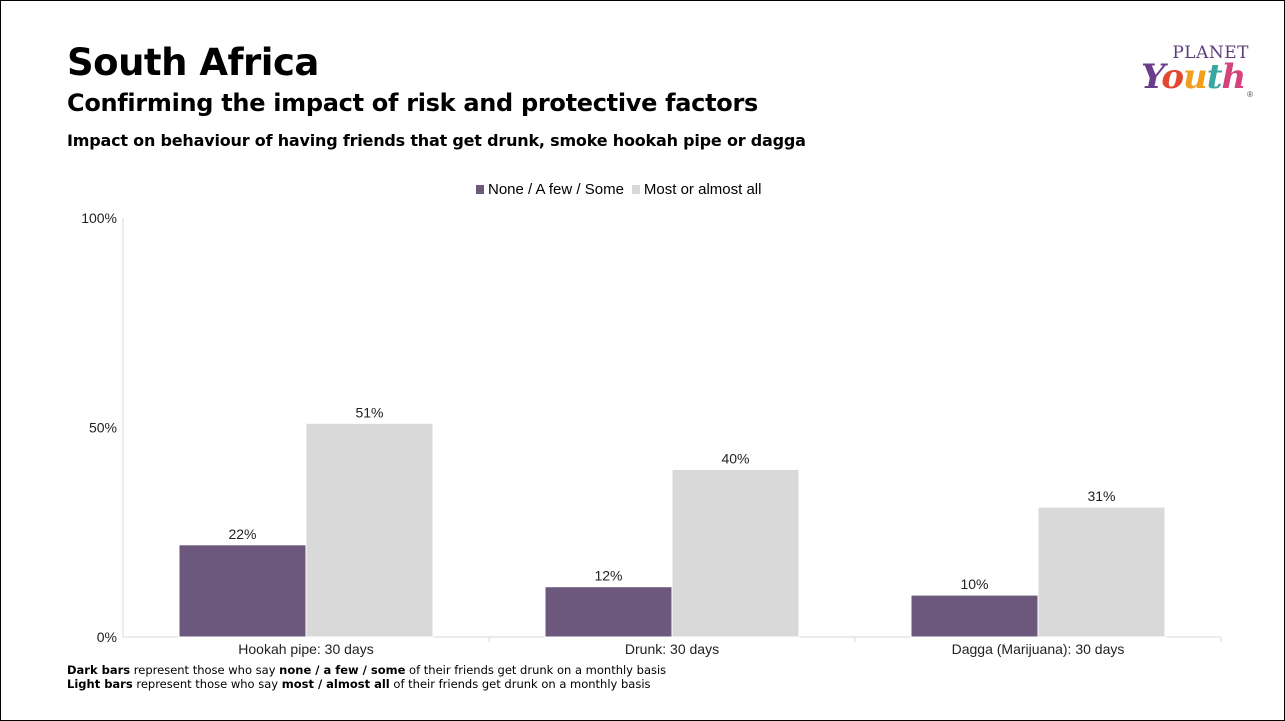 This screenshot has height=721, width=1285. I want to click on legend-swatch-dark, so click(480, 189).